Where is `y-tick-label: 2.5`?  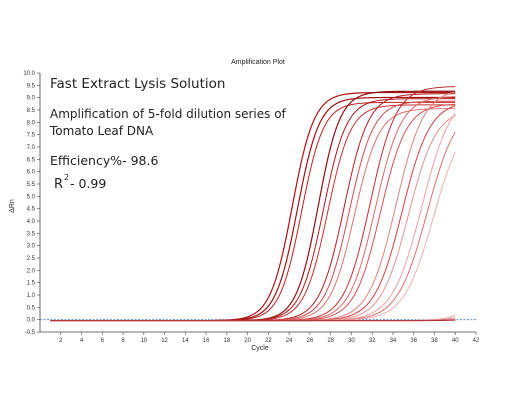
y-tick-label: 2.5 is located at coordinates (31, 259).